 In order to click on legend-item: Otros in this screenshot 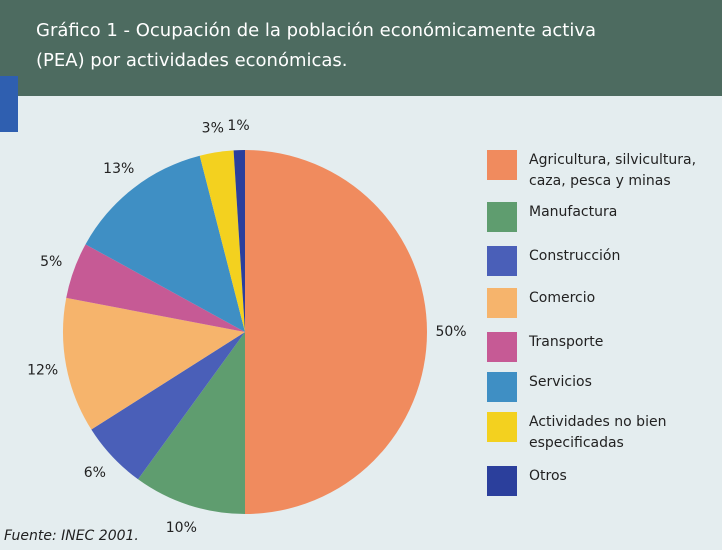, I will do `click(600, 481)`.